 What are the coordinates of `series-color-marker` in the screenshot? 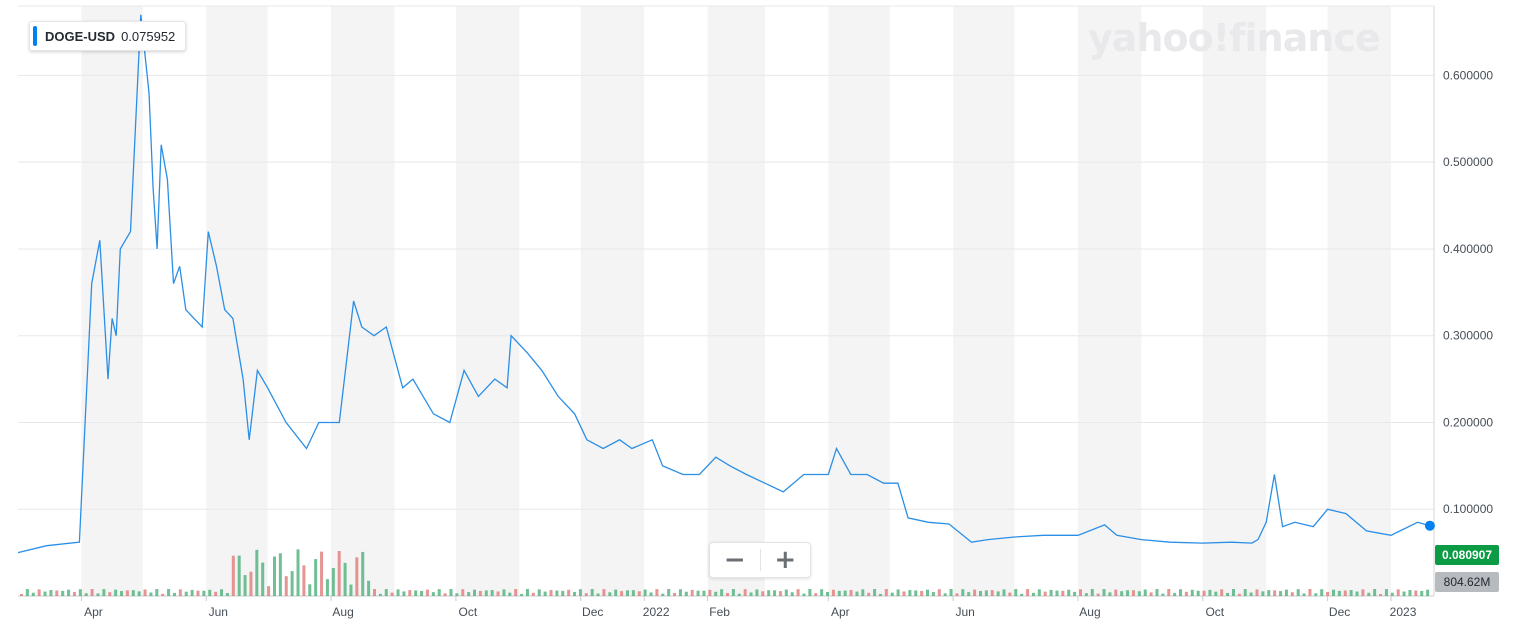 It's located at (35, 36).